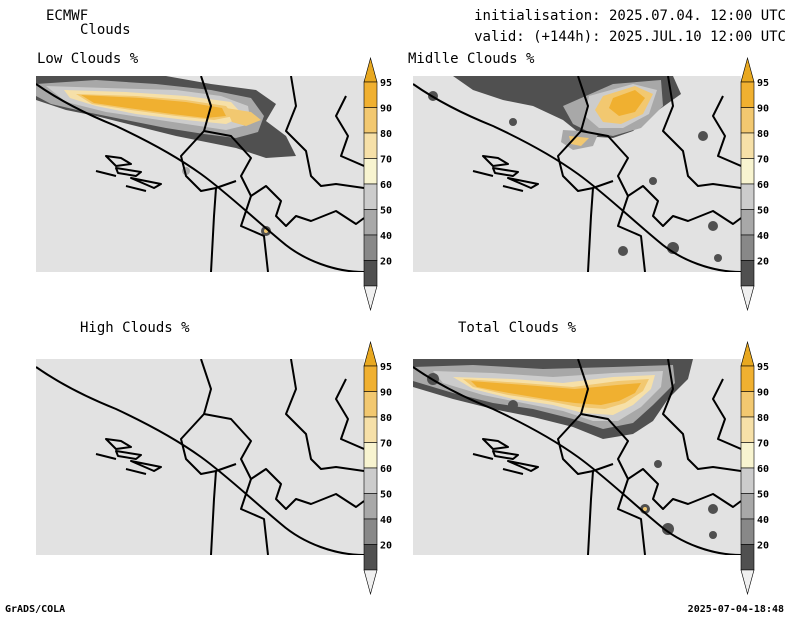  Describe the element at coordinates (565, 449) in the screenshot. I see `cloud-field-total` at that location.